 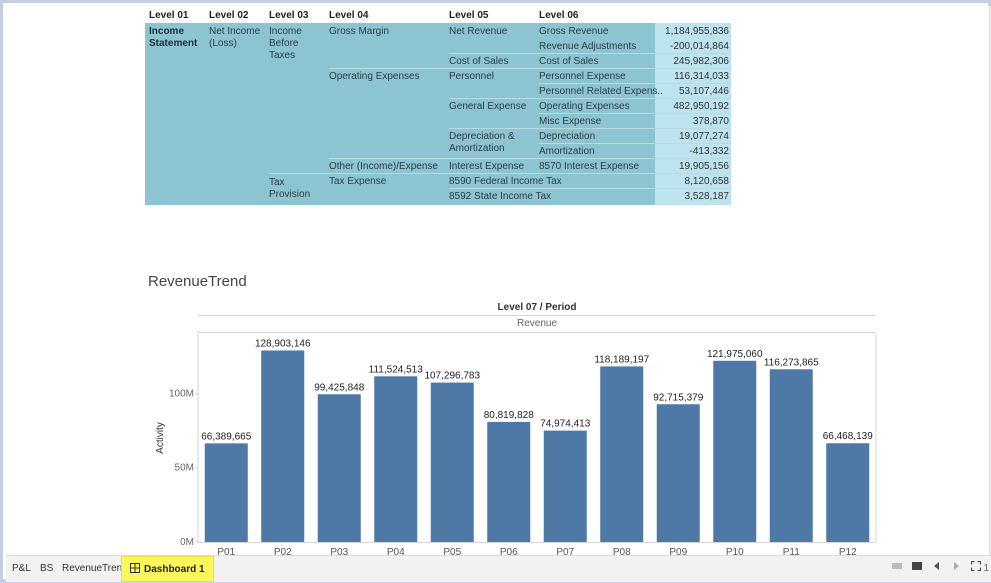 I want to click on chart-column-header: Level 07 / Period Revenue, so click(x=537, y=317).